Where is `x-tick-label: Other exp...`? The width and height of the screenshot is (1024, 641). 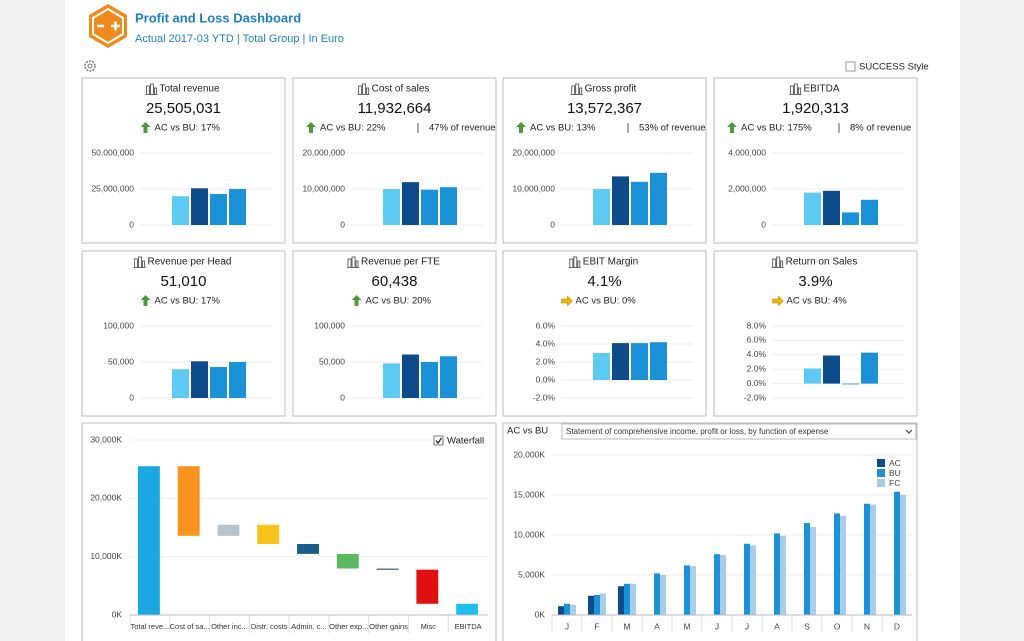
x-tick-label: Other exp... is located at coordinates (348, 626).